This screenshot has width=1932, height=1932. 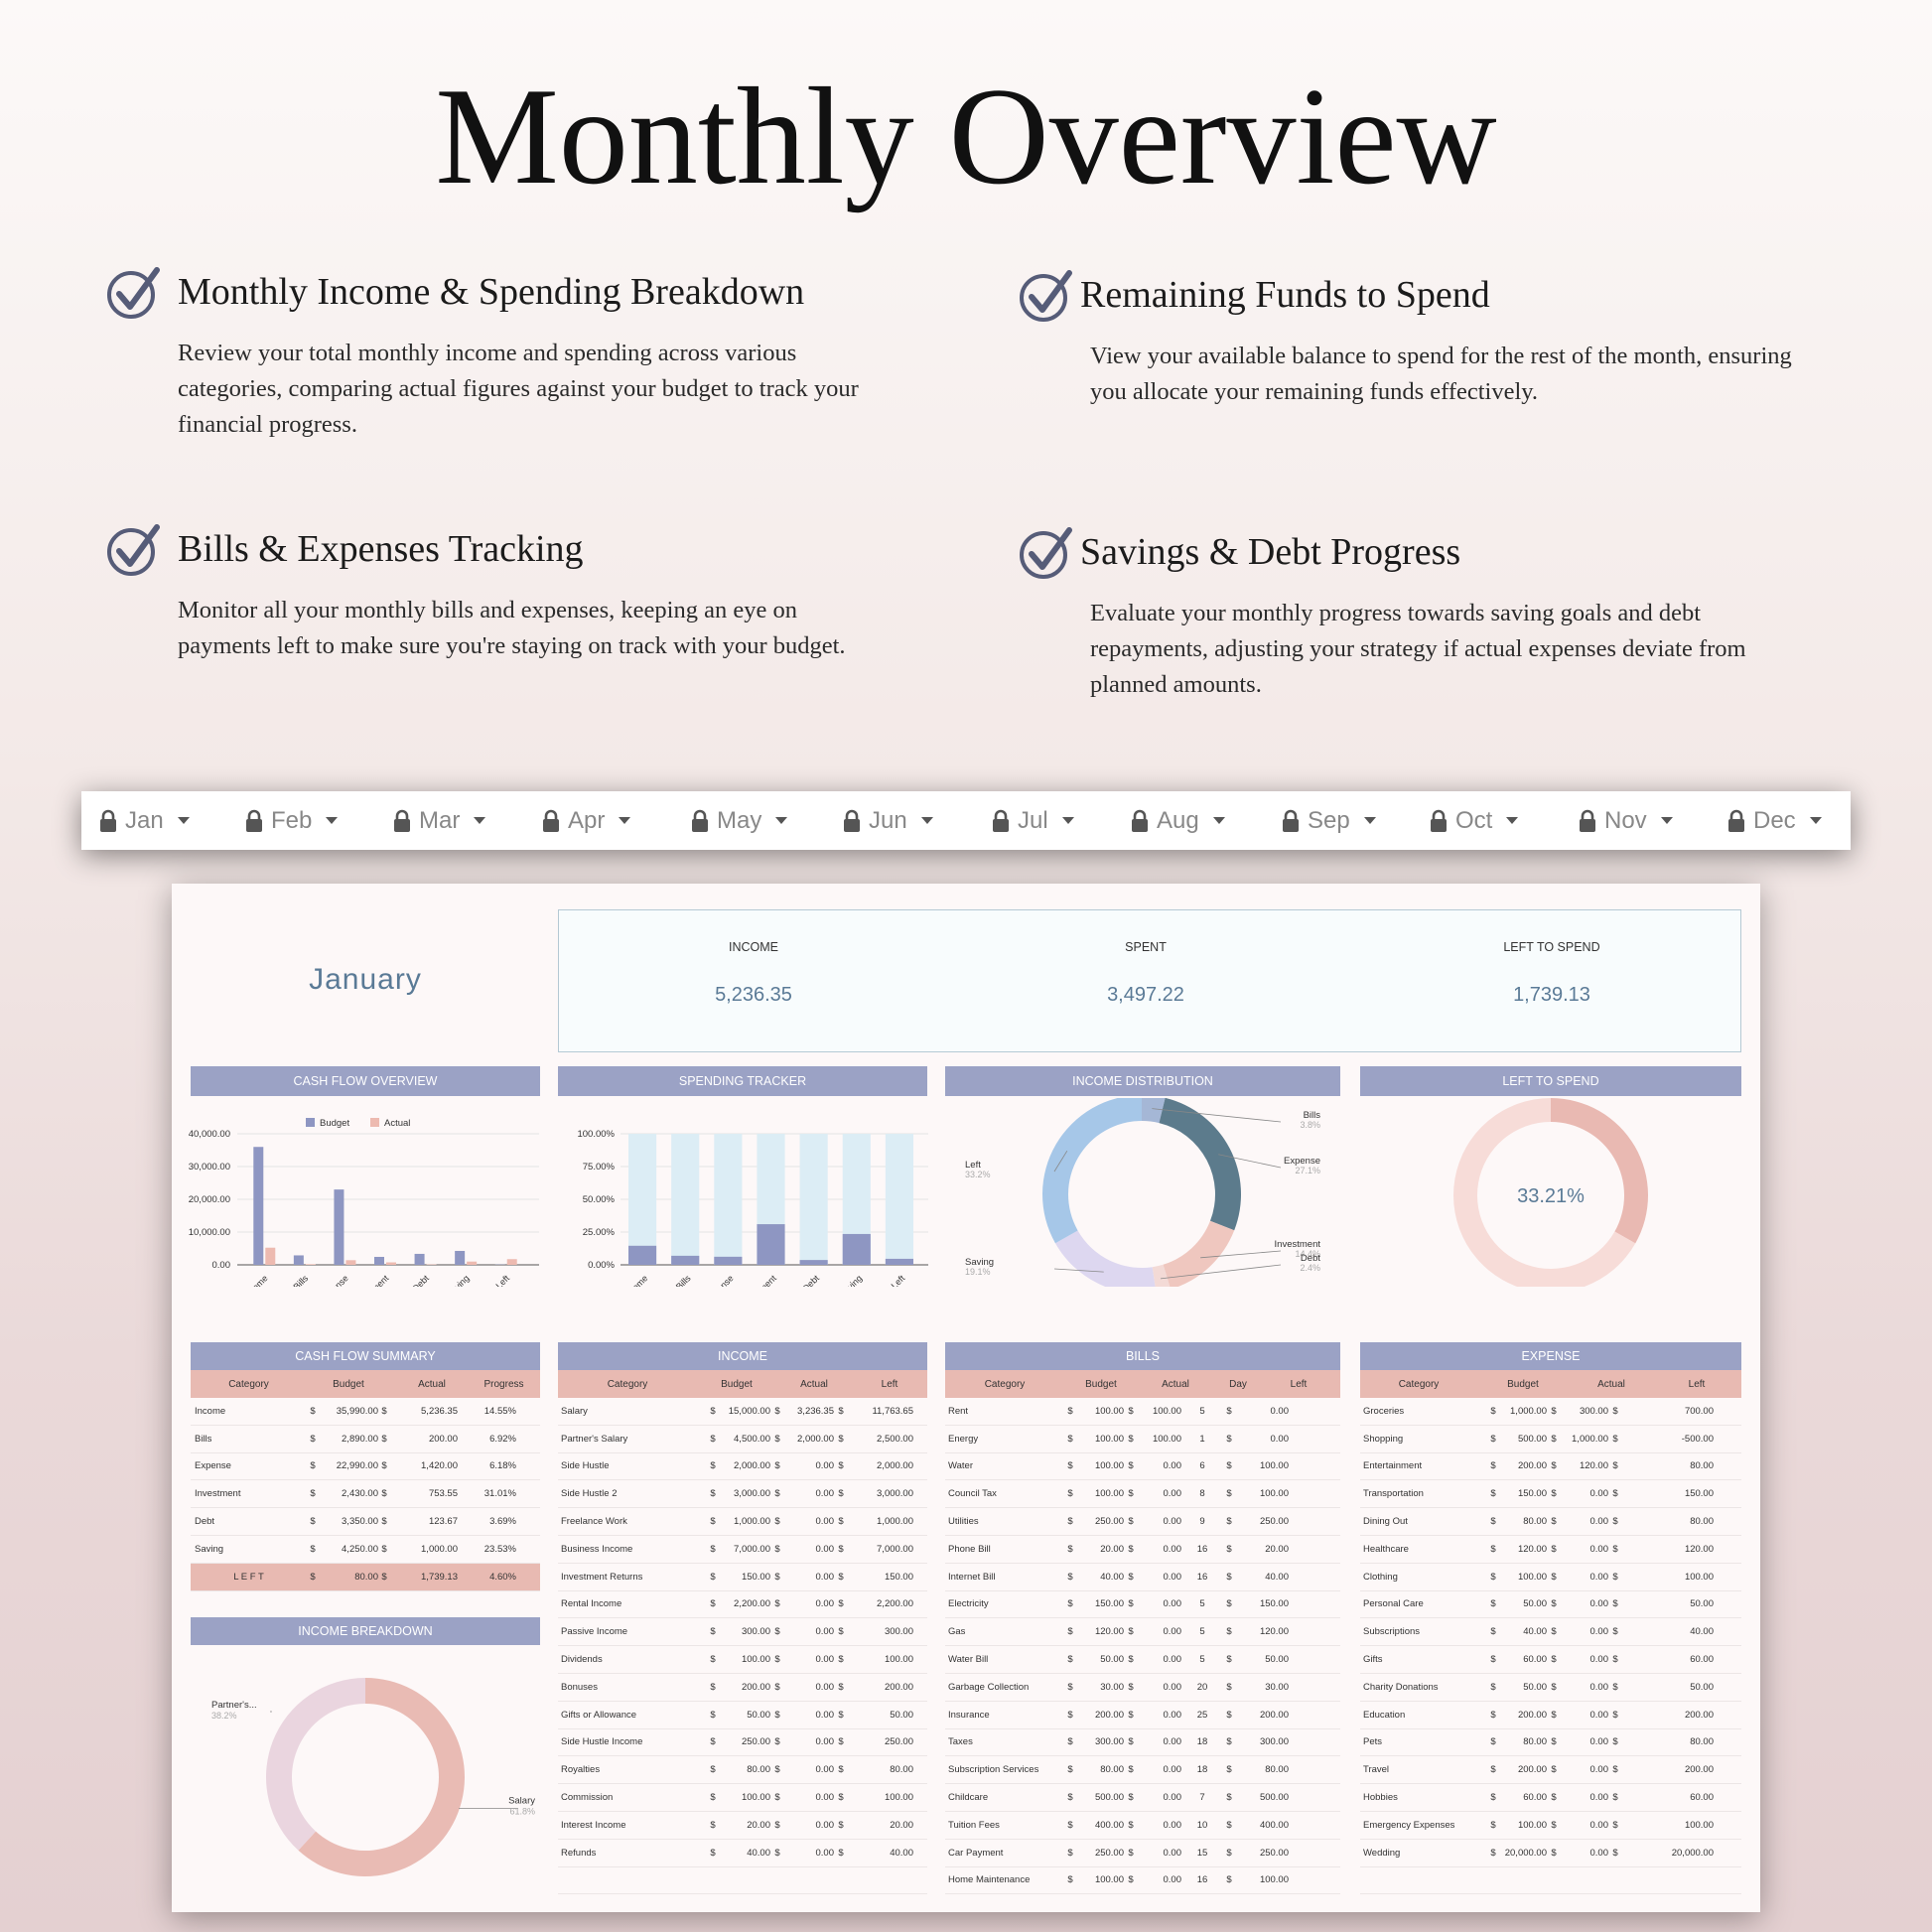 What do you see at coordinates (1535, 1660) in the screenshot?
I see `table-cell: 60.00` at bounding box center [1535, 1660].